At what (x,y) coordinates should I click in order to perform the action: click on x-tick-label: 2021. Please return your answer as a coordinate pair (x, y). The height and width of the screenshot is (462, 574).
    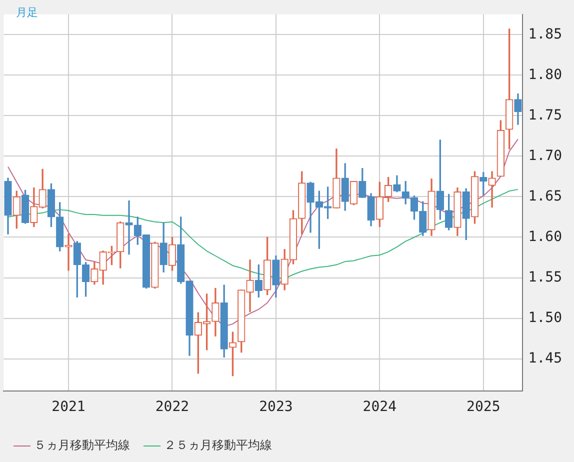
    Looking at the image, I should click on (69, 407).